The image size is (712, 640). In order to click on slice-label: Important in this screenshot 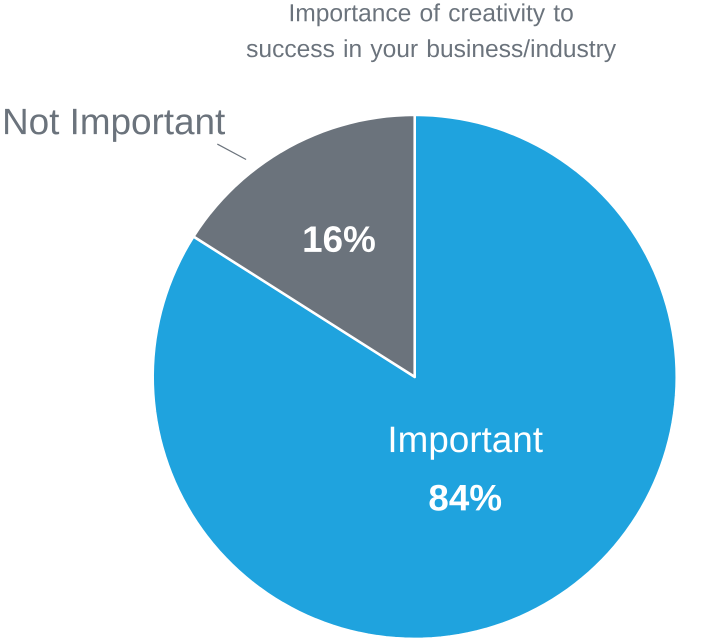, I will do `click(466, 443)`.